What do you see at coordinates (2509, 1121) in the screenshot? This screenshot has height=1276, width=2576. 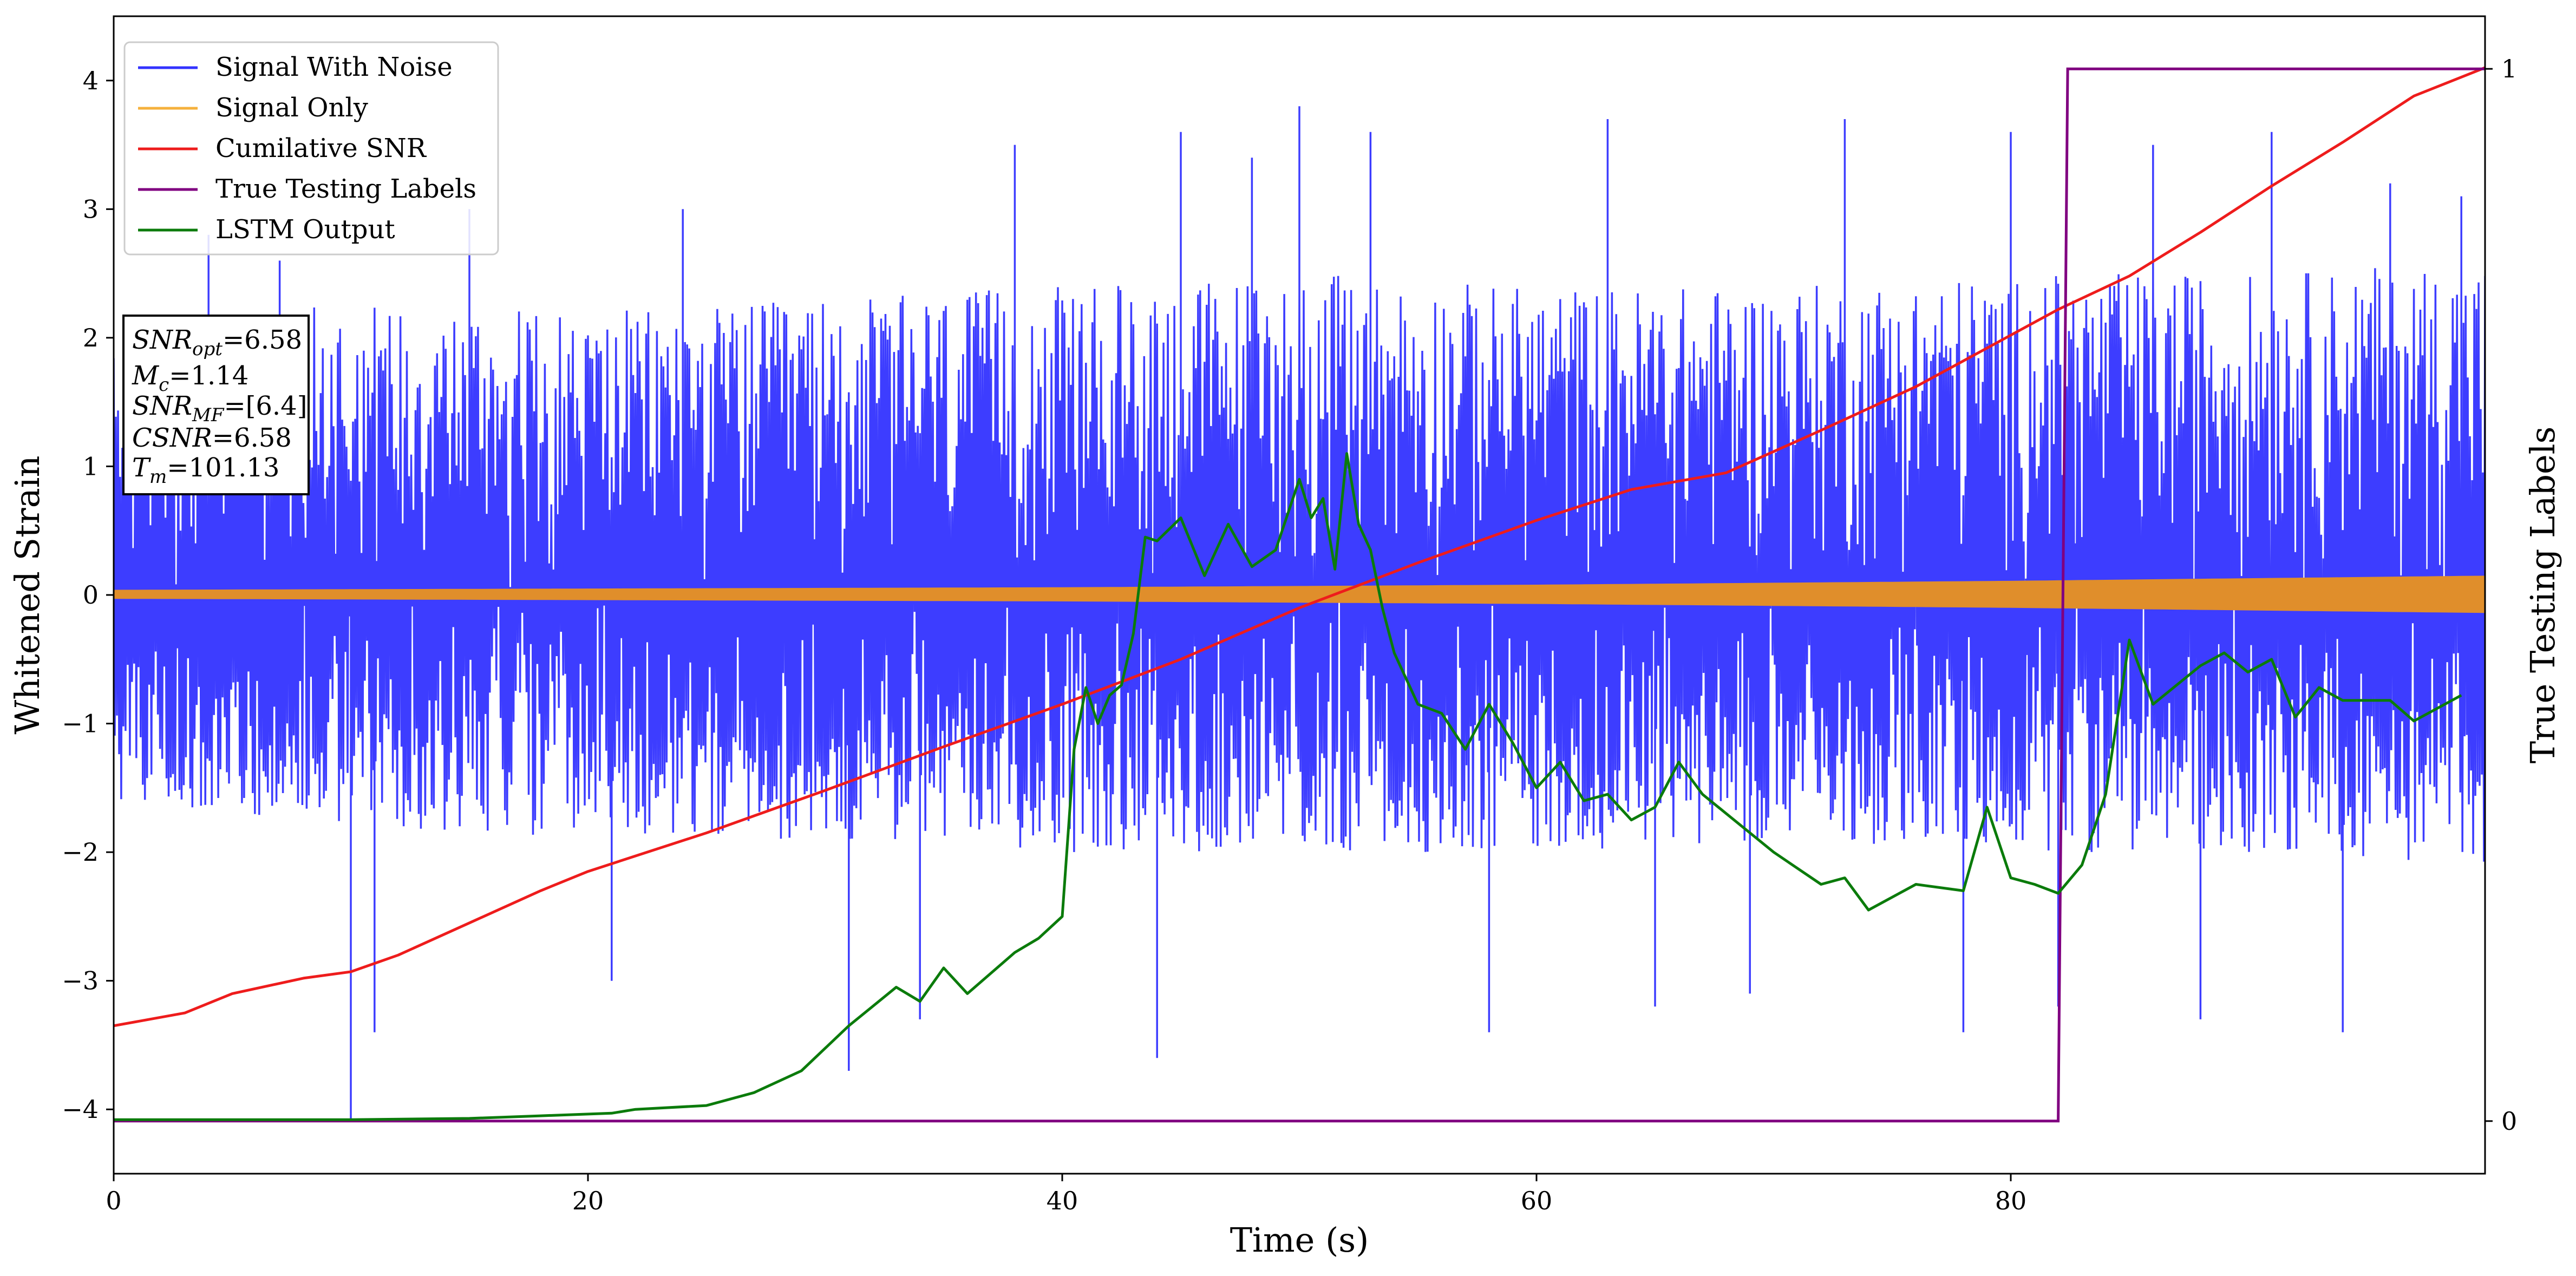 I see `y2-tick-label: 0` at bounding box center [2509, 1121].